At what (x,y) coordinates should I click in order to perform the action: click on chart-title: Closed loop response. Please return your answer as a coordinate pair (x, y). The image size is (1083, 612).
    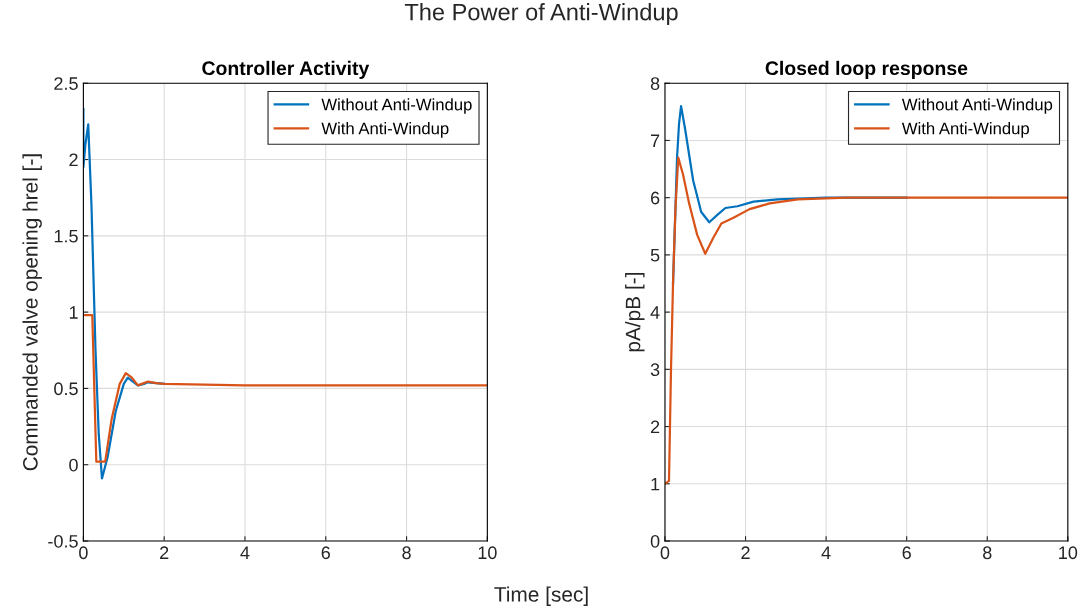
    Looking at the image, I should click on (866, 69).